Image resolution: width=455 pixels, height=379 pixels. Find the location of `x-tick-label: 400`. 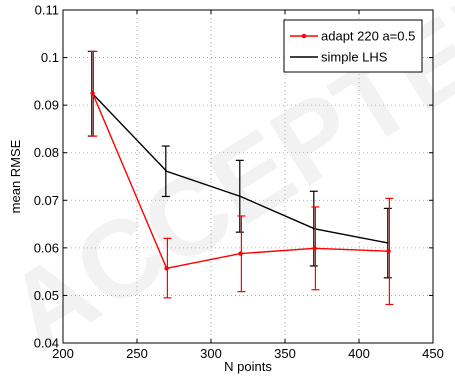

x-tick-label: 400 is located at coordinates (359, 353).